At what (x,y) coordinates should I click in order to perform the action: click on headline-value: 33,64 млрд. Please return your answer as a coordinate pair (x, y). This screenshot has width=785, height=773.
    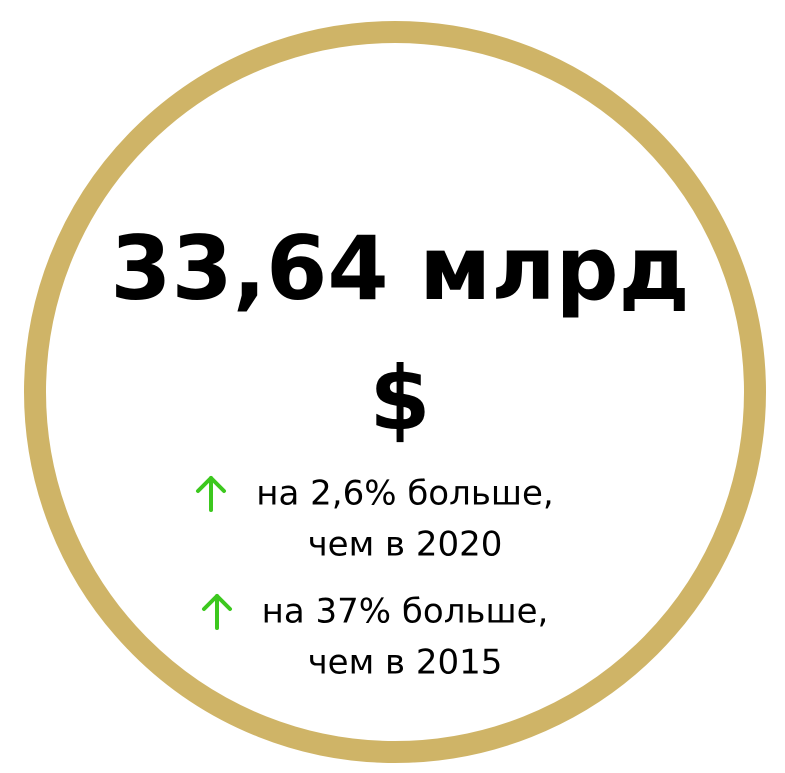
    Looking at the image, I should click on (399, 268).